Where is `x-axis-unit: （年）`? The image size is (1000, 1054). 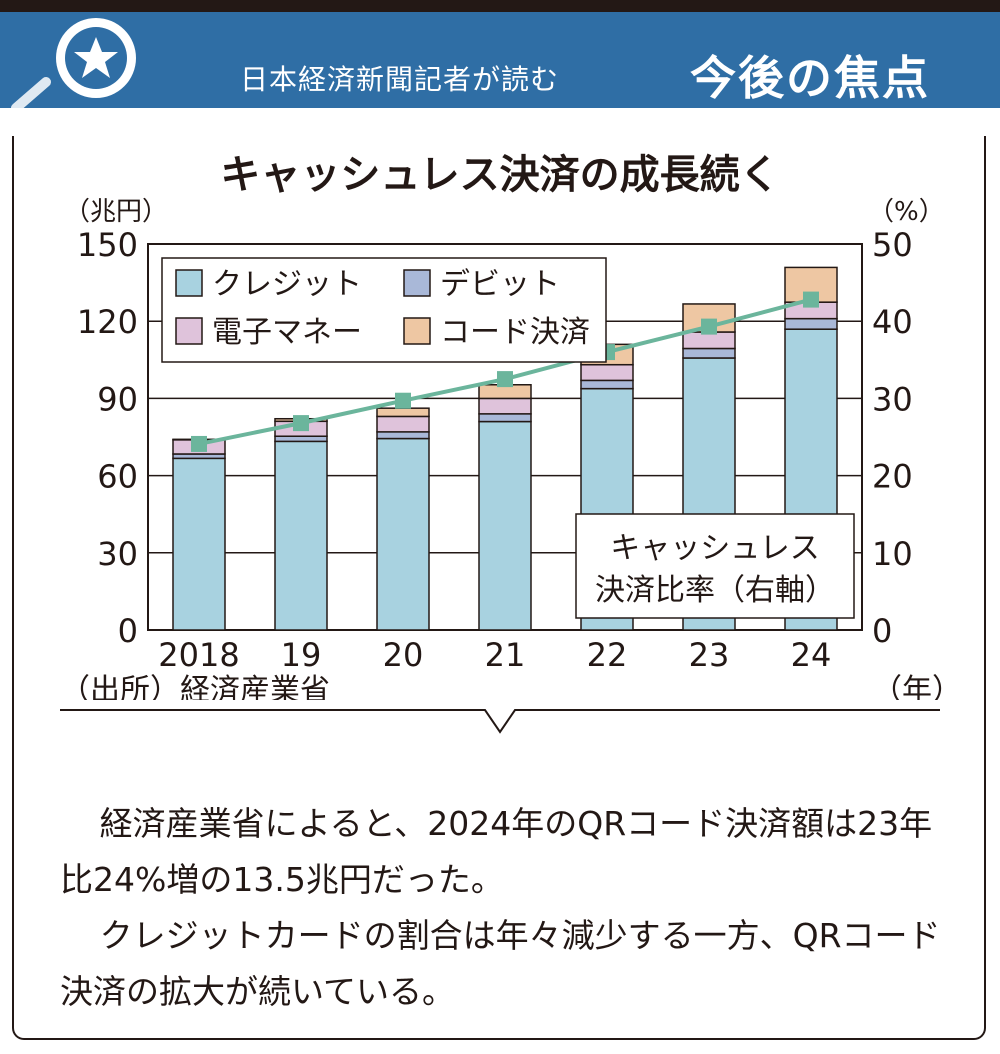 x-axis-unit: （年） is located at coordinates (917, 686).